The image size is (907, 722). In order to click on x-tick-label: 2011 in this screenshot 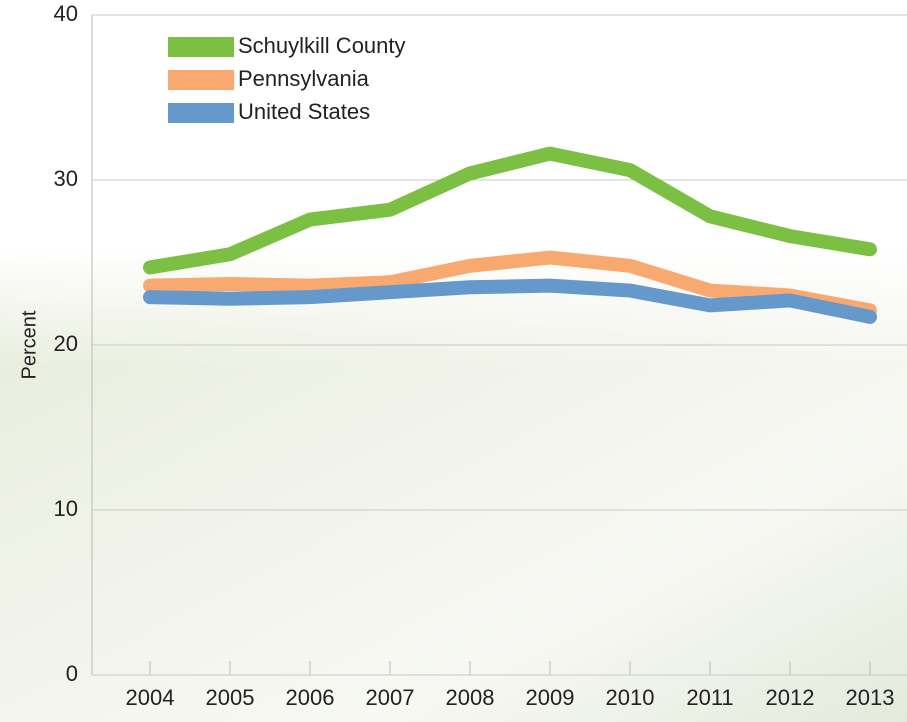, I will do `click(709, 697)`.